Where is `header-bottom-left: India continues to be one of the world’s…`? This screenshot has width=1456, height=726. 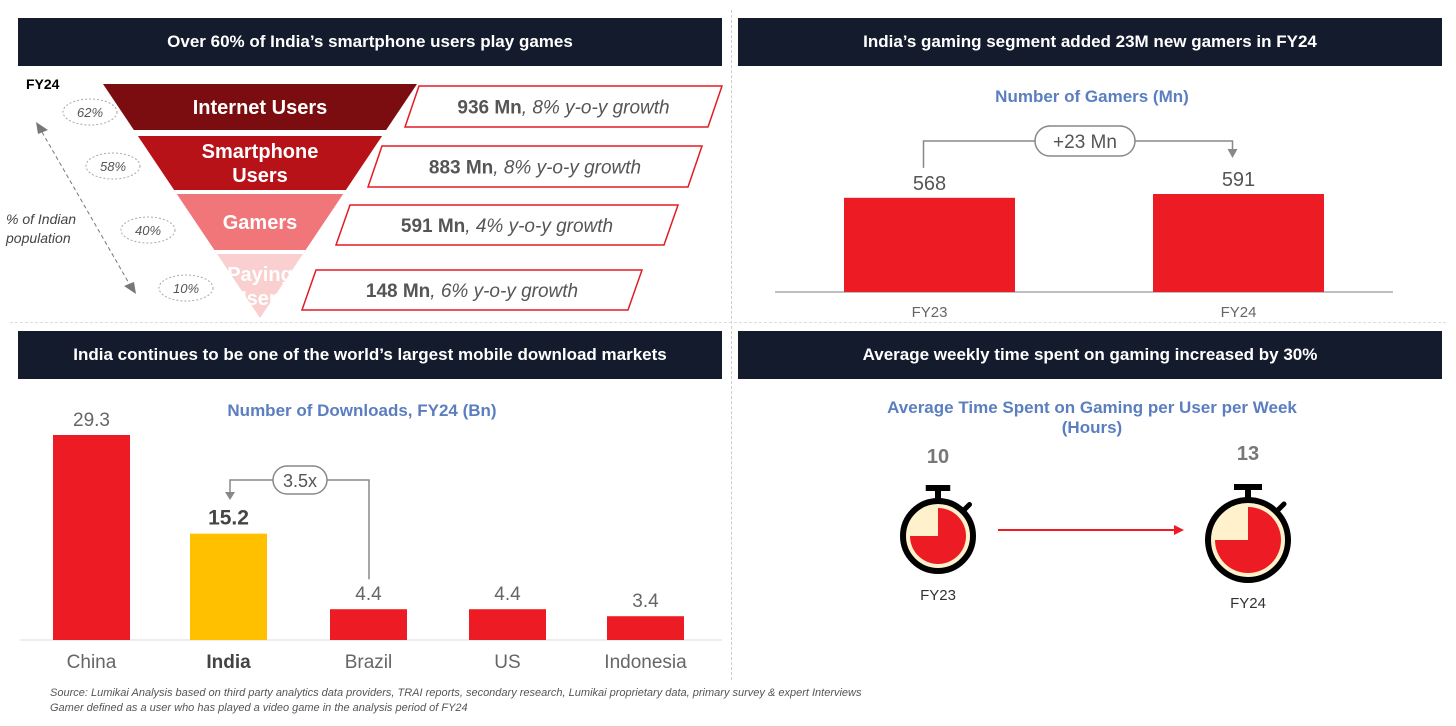
header-bottom-left: India continues to be one of the world’s… is located at coordinates (370, 355).